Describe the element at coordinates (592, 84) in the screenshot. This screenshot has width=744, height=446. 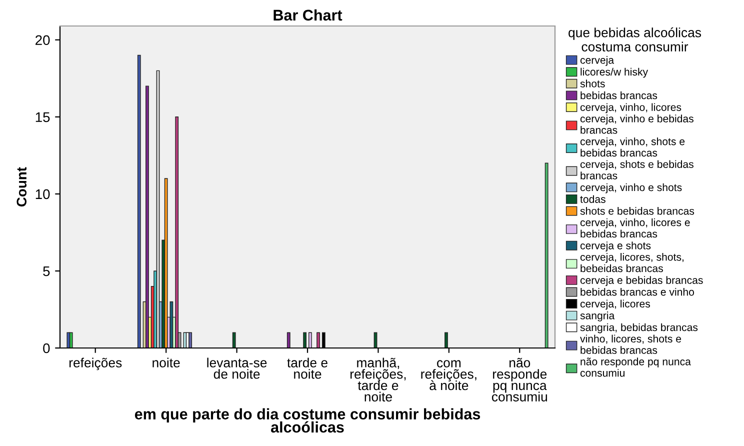
I see `legend-label: shots` at that location.